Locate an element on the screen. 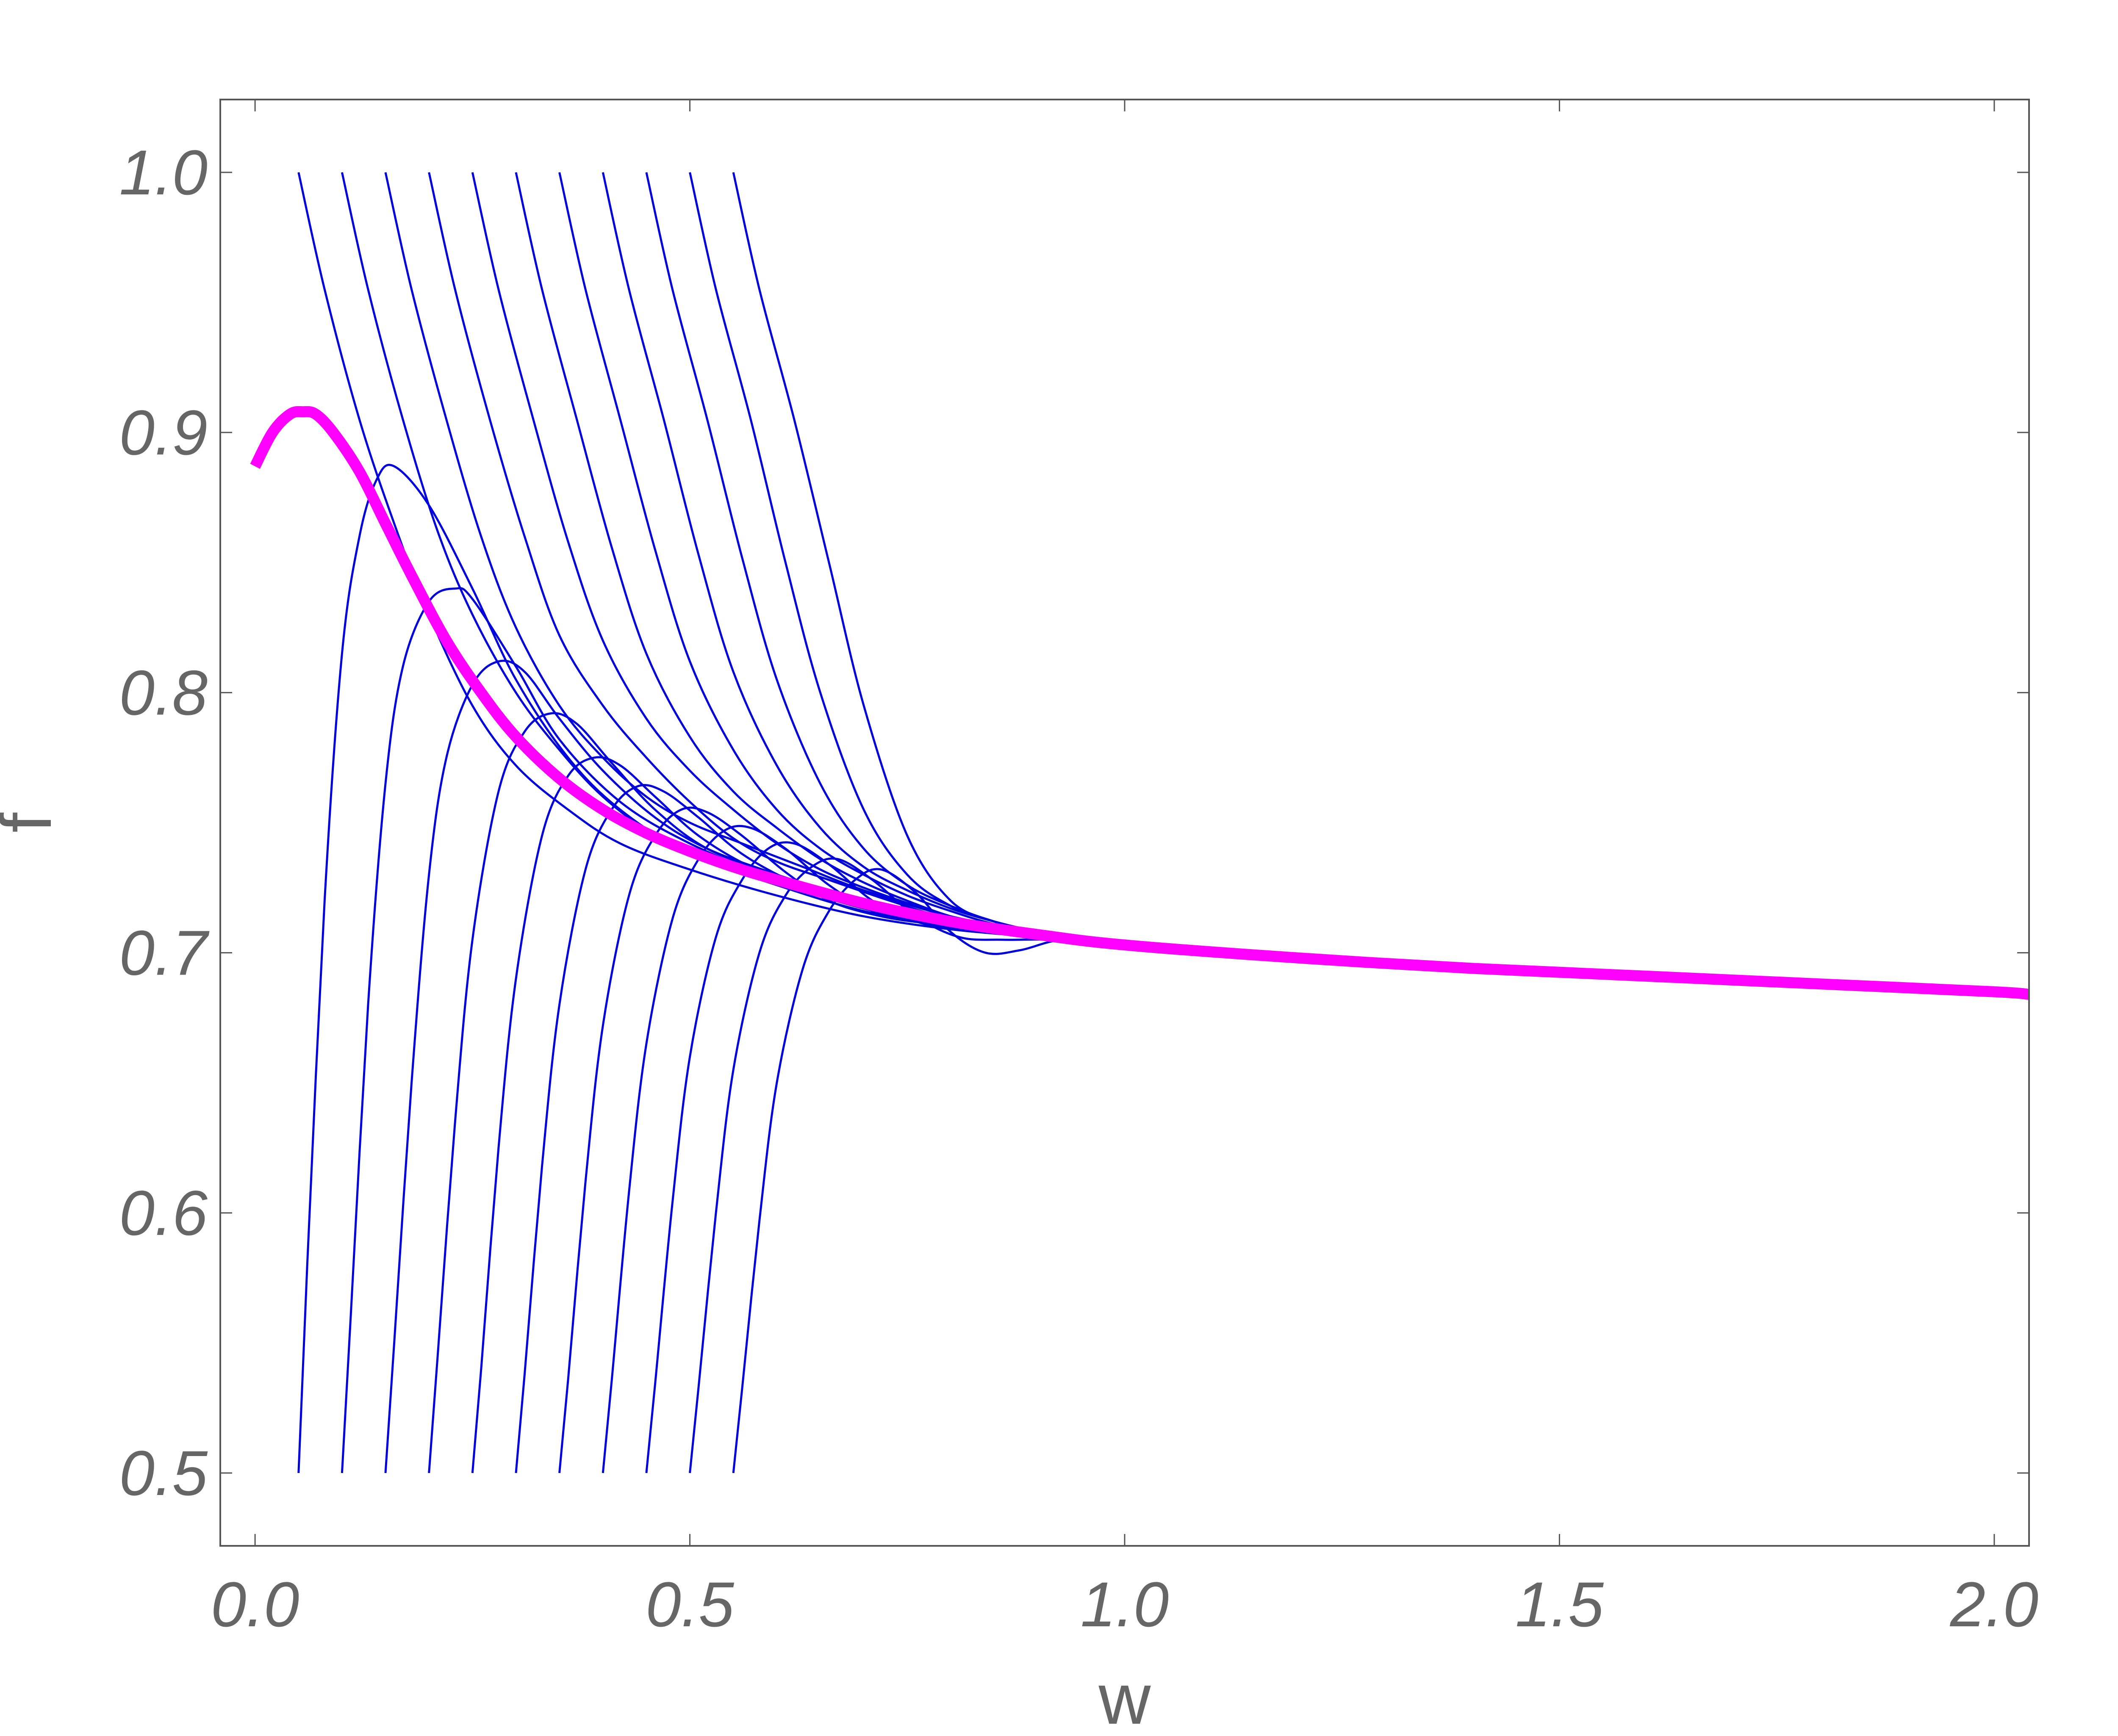 The image size is (2118, 1736). x-axis-label: w is located at coordinates (1124, 1697).